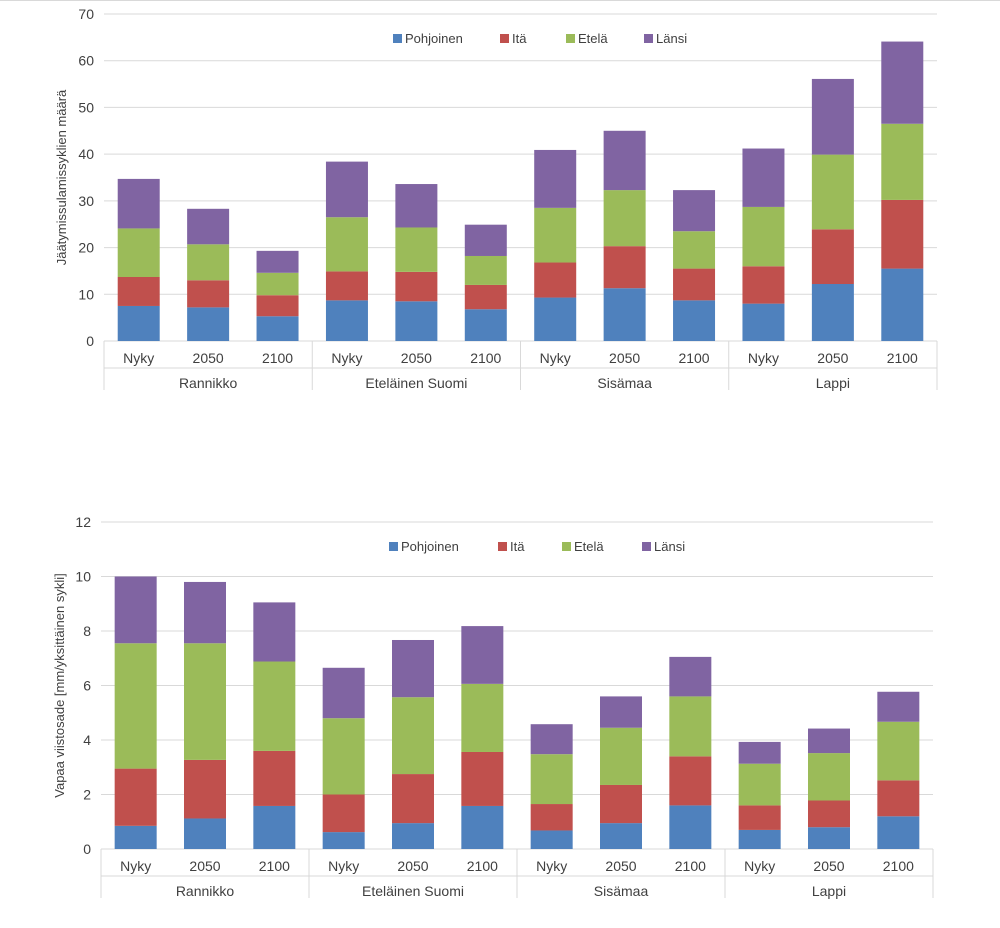 The height and width of the screenshot is (928, 1000). Describe the element at coordinates (86, 201) in the screenshot. I see `y-tick-label: 30` at that location.